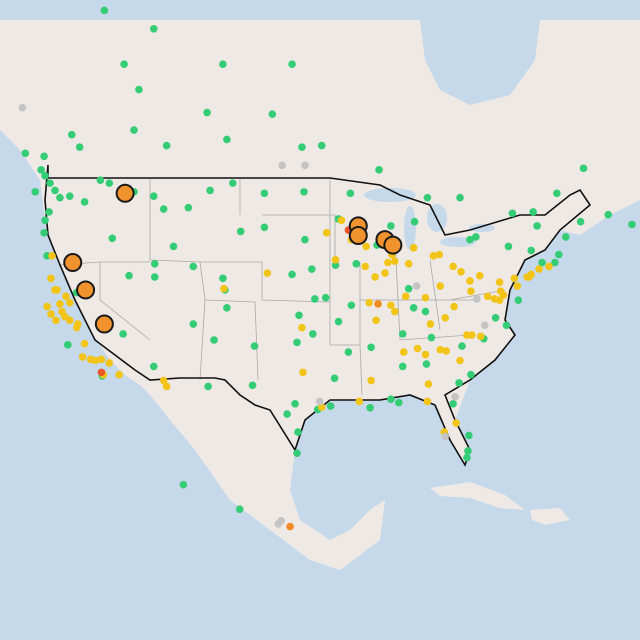 Image resolution: width=640 pixels, height=640 pixels. I want to click on hispaniola, so click(550, 516).